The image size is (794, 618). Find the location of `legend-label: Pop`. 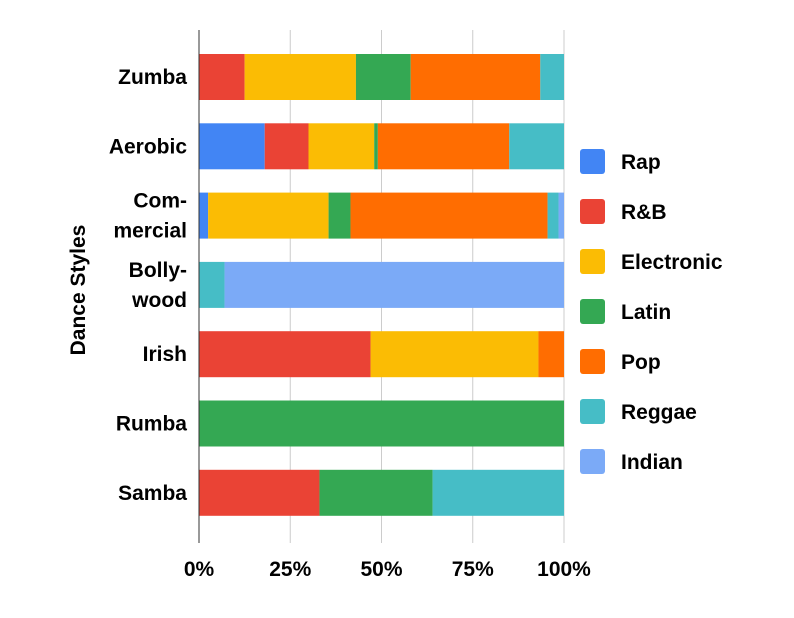

legend-label: Pop is located at coordinates (641, 362).